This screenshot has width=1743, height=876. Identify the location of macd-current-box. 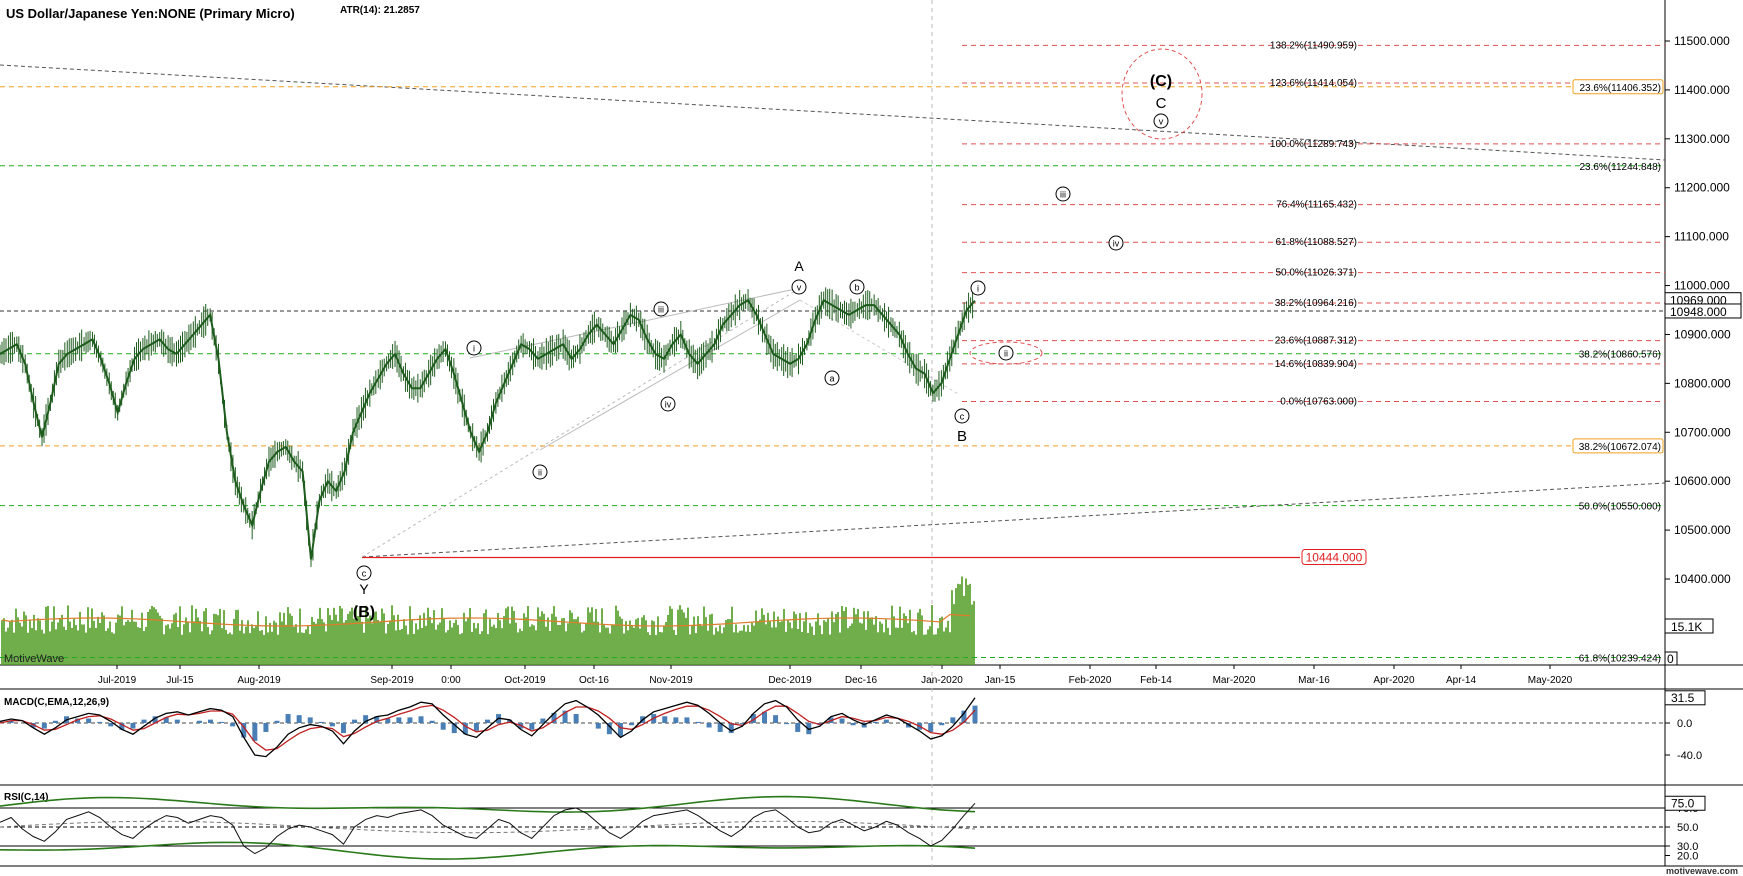
(1685, 698).